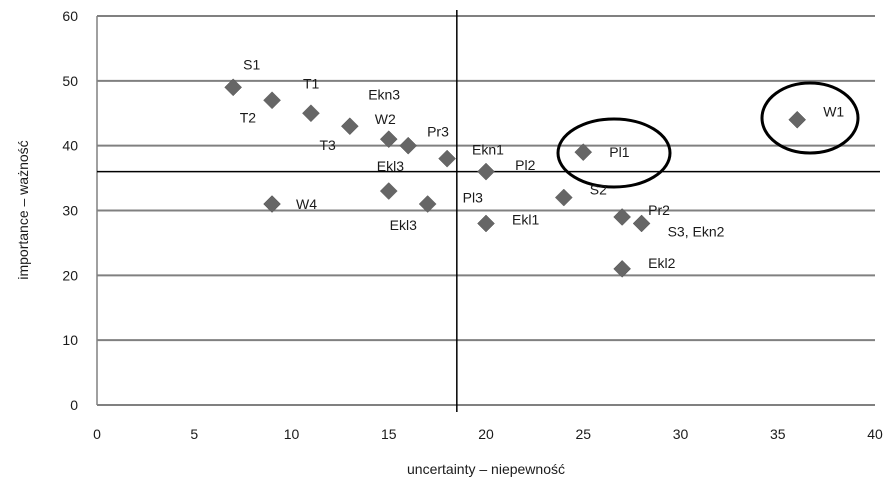 This screenshot has height=484, width=887. I want to click on highlight-ellipses, so click(708, 135).